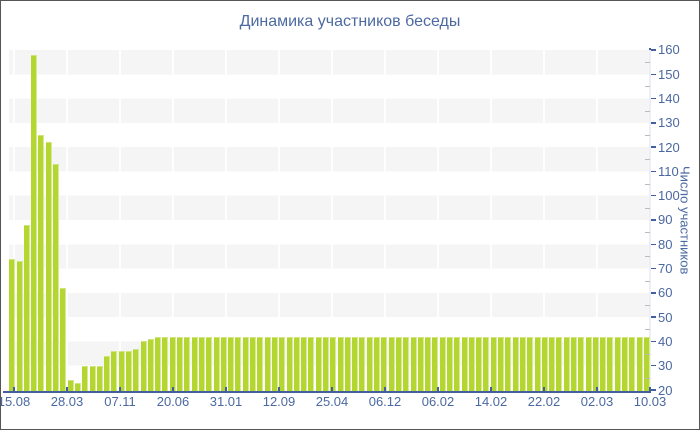 The width and height of the screenshot is (700, 430). Describe the element at coordinates (120, 401) in the screenshot. I see `x-tick-label: 07.11` at that location.